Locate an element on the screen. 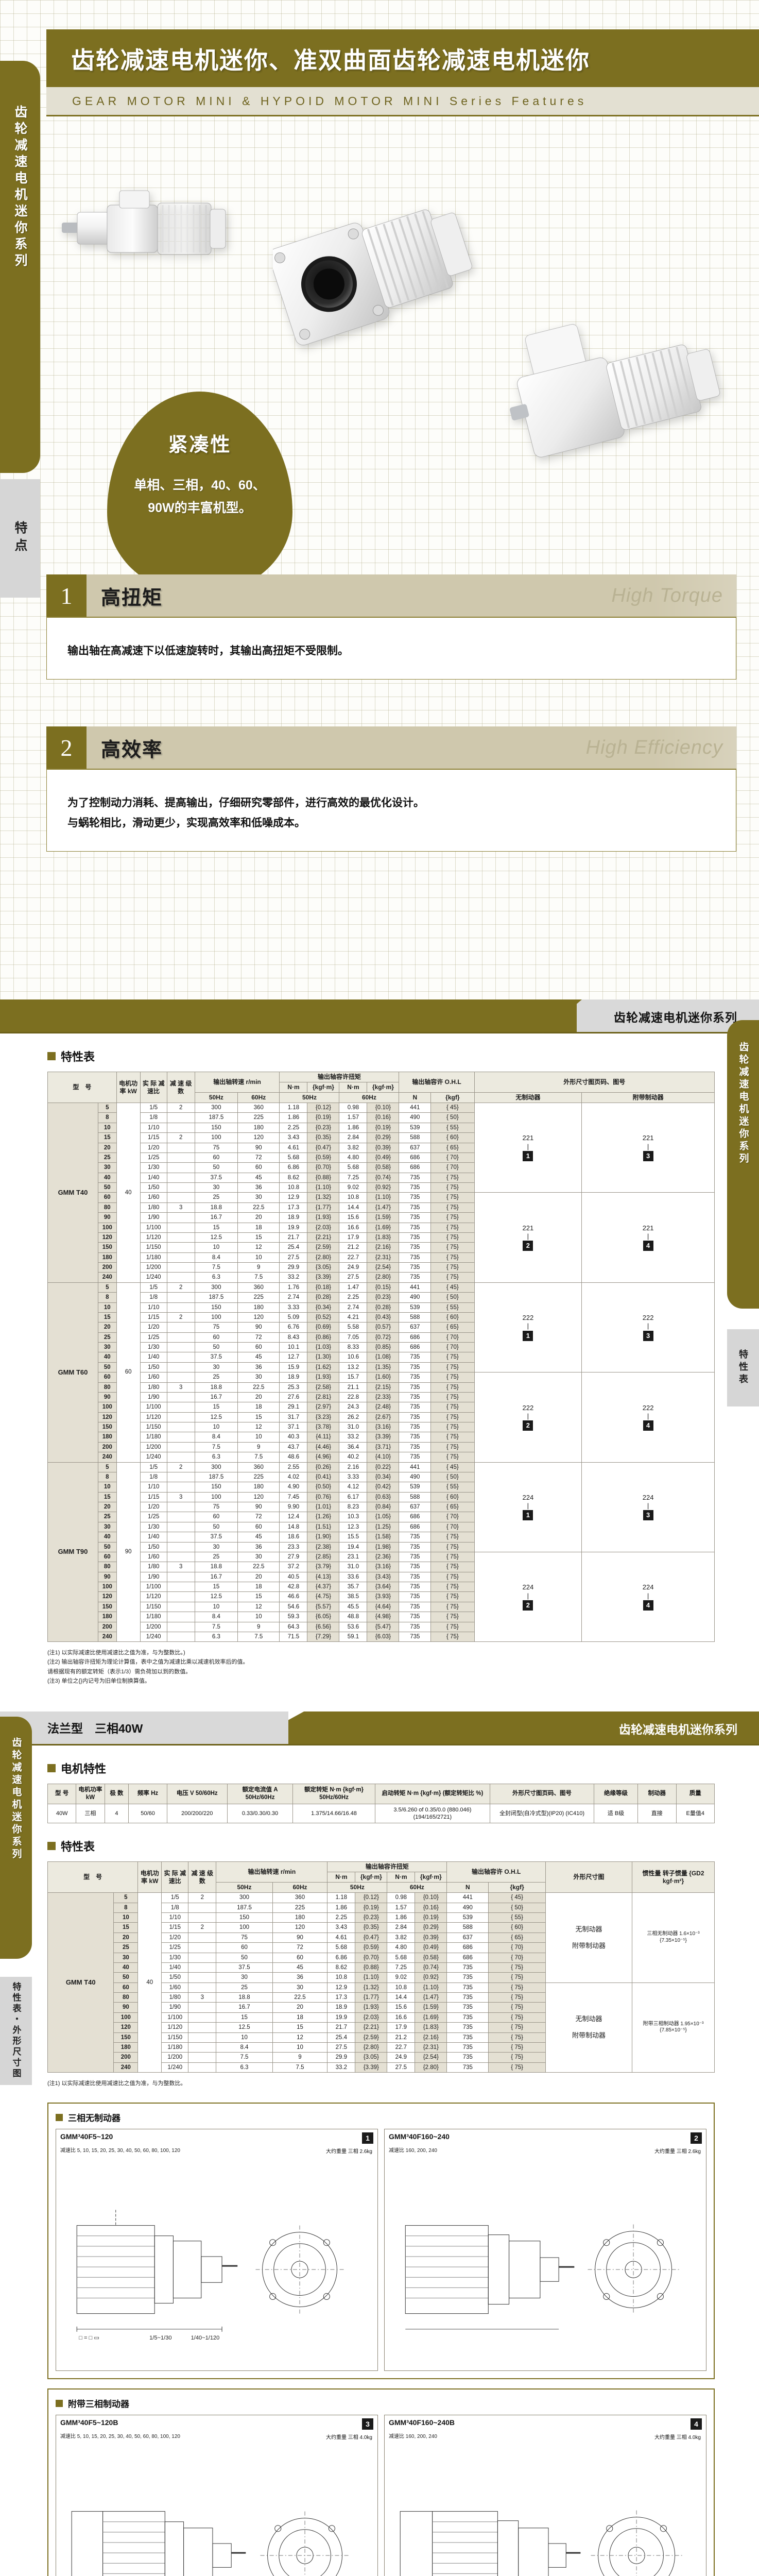  td-k60: {2.48} is located at coordinates (384, 1407).